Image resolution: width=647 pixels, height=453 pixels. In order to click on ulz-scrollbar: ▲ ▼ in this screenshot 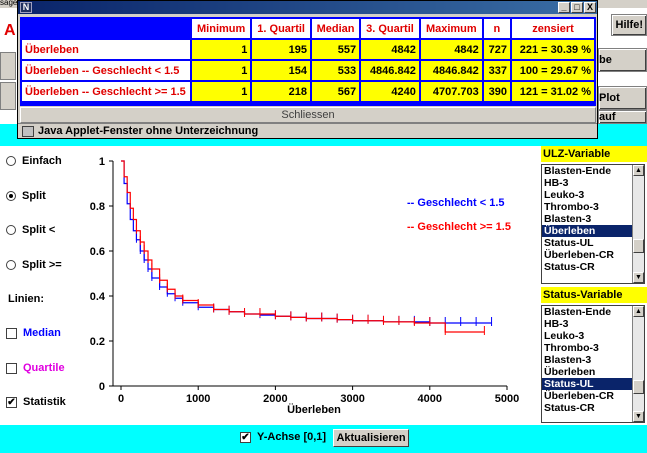, I will do `click(638, 224)`.